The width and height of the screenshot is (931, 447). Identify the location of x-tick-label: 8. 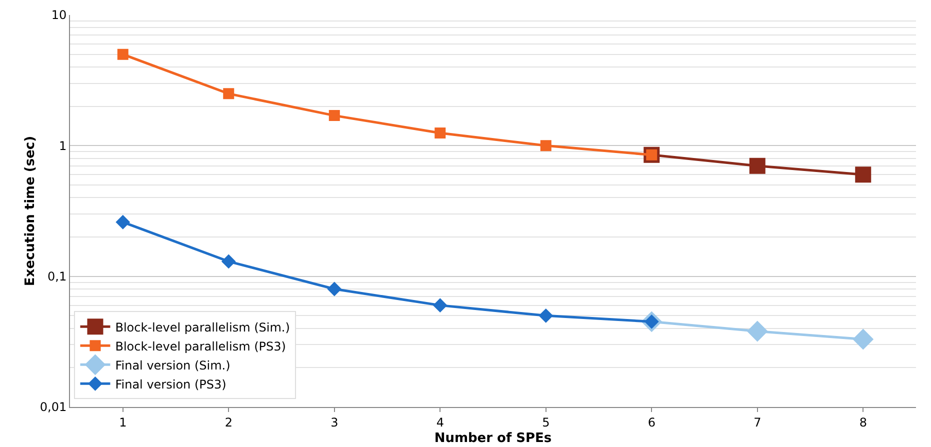
(863, 422).